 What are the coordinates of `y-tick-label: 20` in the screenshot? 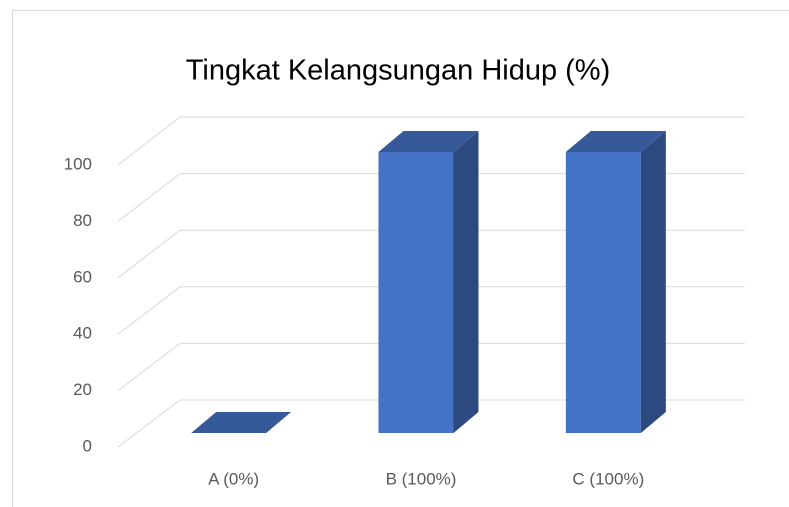 It's located at (82, 389).